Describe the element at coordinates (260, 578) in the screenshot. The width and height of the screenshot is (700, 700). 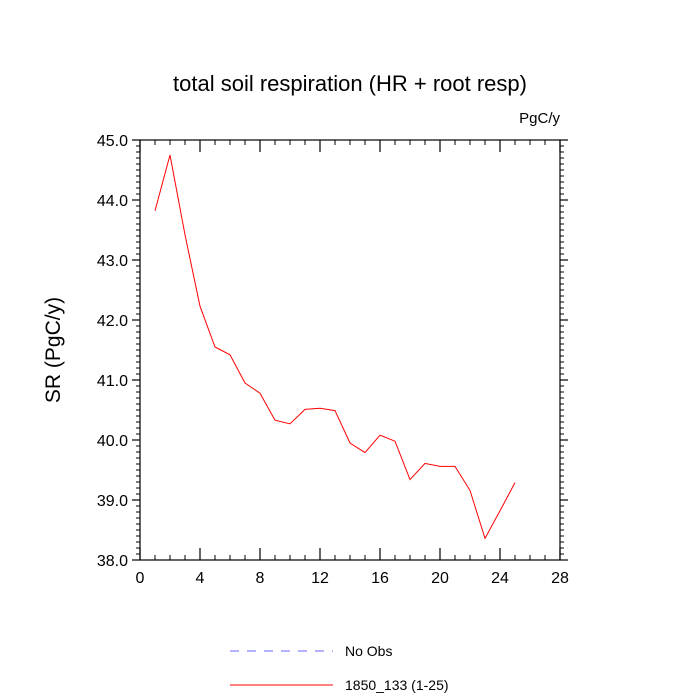
I see `x-tick-label: 8` at that location.